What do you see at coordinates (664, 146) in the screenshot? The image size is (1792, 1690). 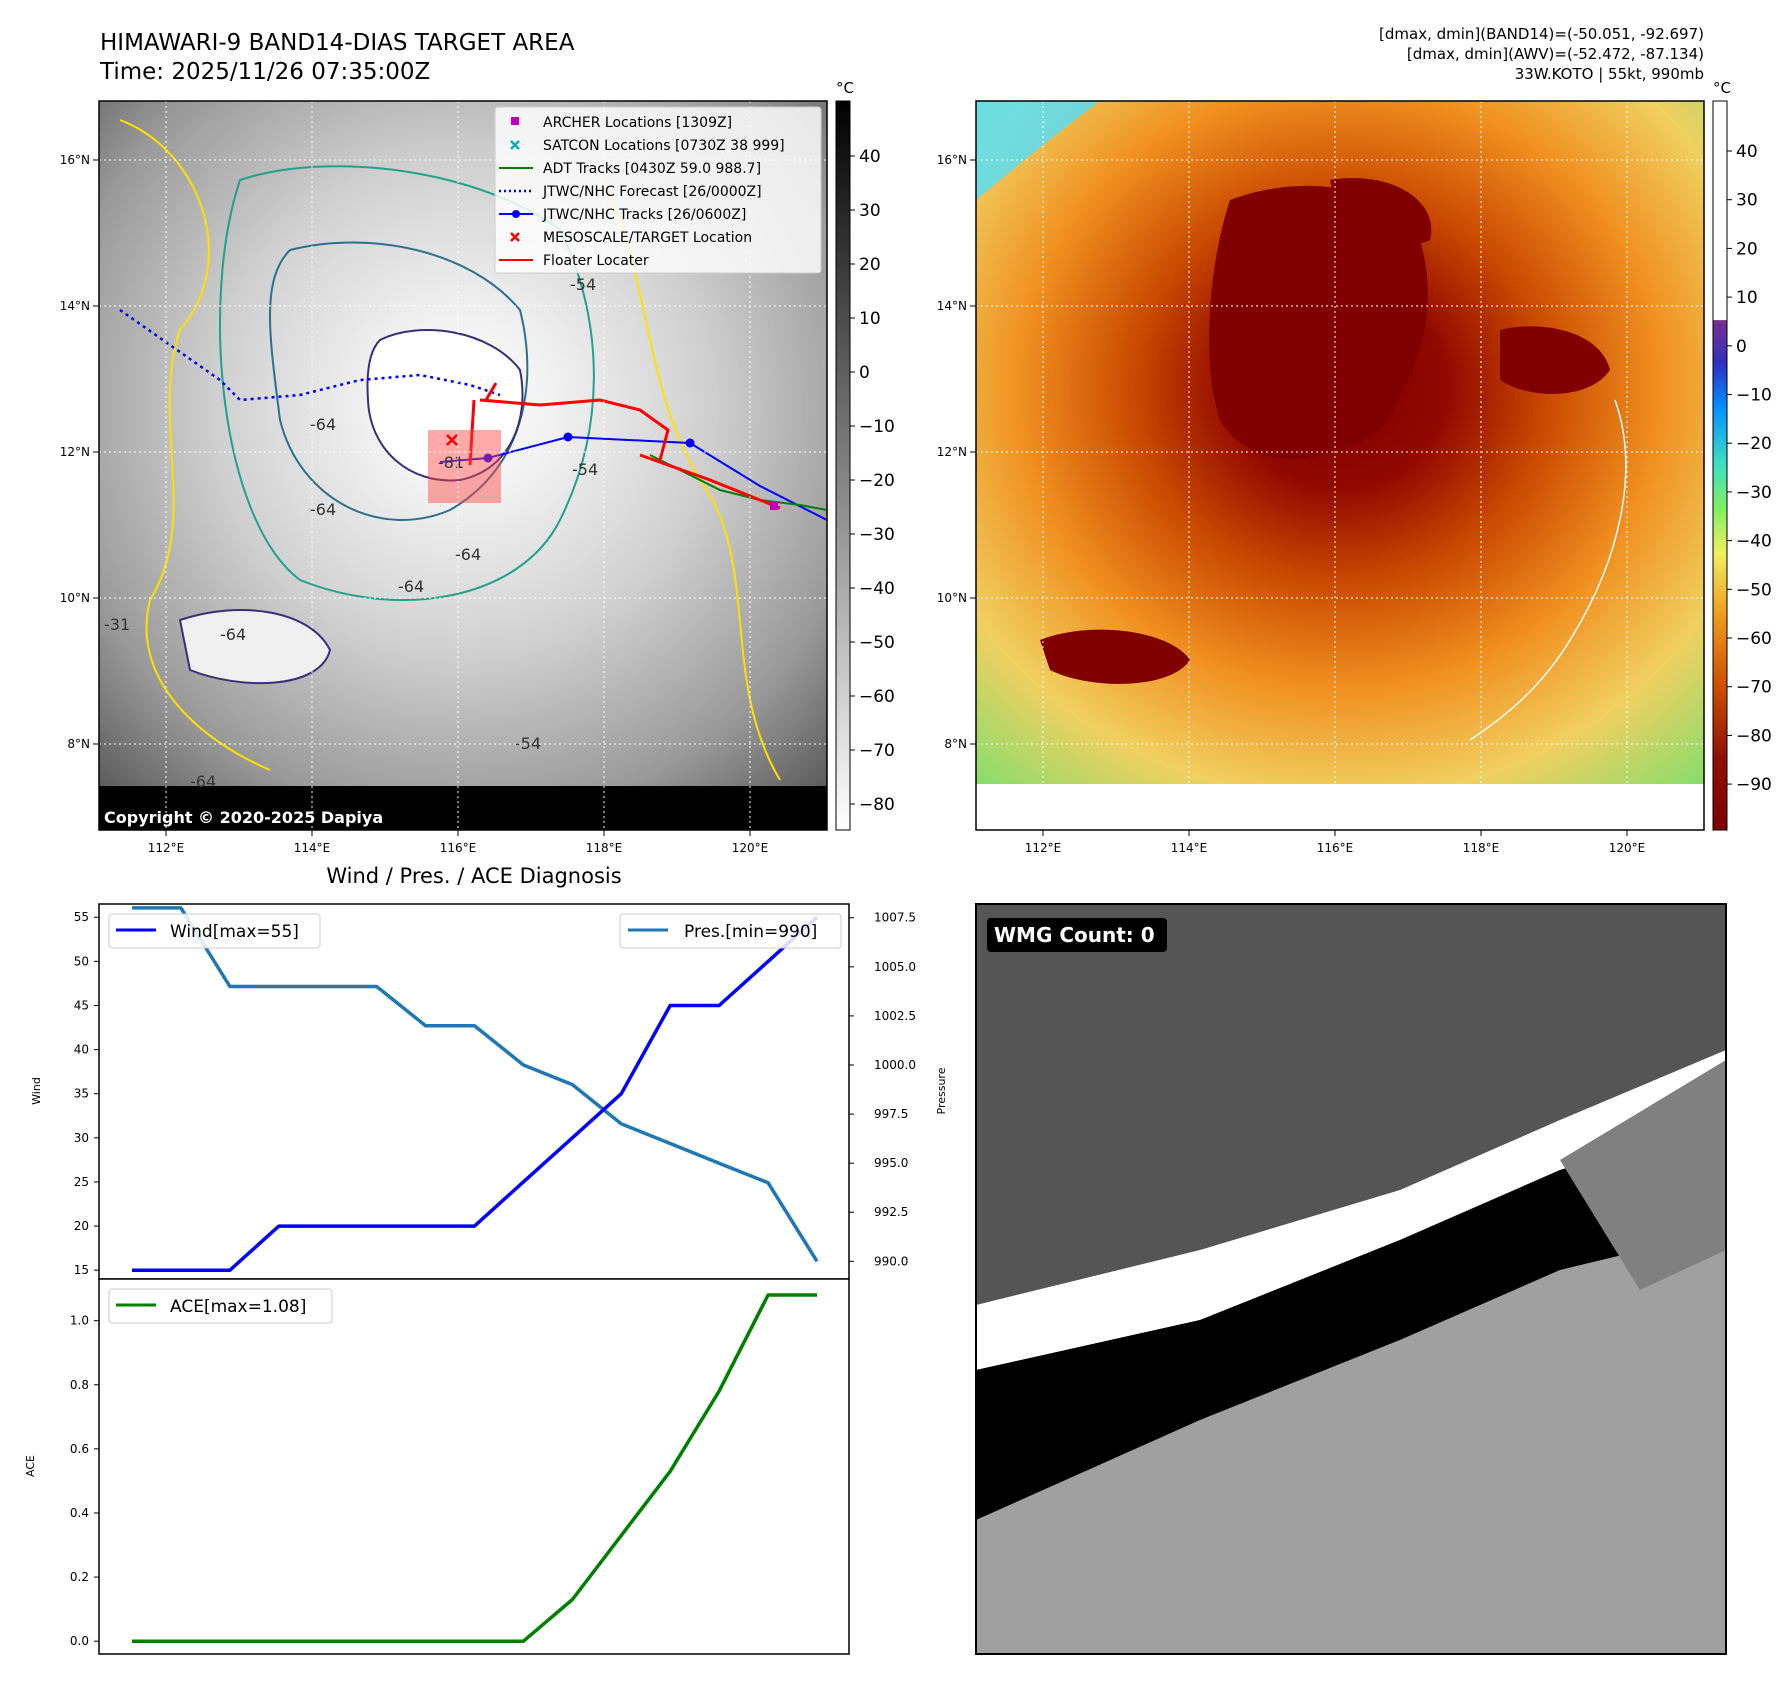 I see `legend-label-satcon: SATCON Locations [0730Z 38 999]` at bounding box center [664, 146].